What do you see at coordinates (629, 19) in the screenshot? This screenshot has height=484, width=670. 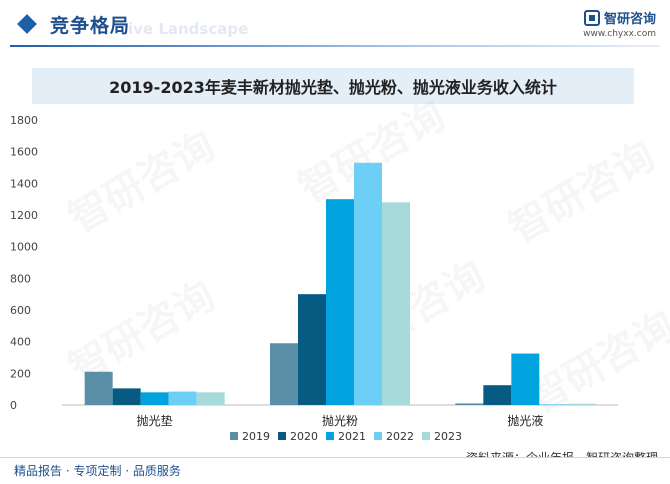 I see `brand-name: 智研咨询` at bounding box center [629, 19].